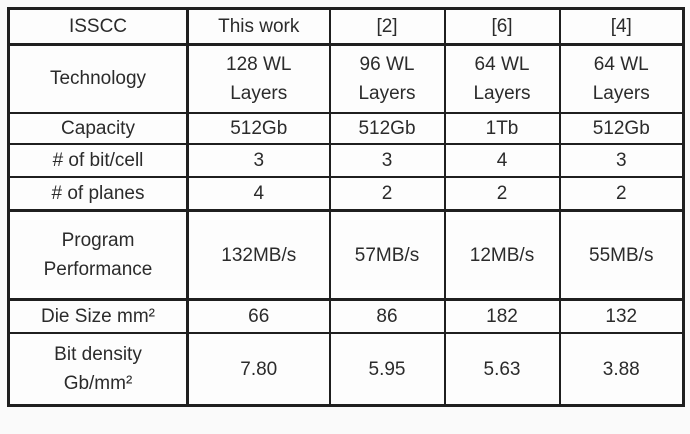  I want to click on header-row: ISSCC This work [2] [6] [4], so click(346, 26).